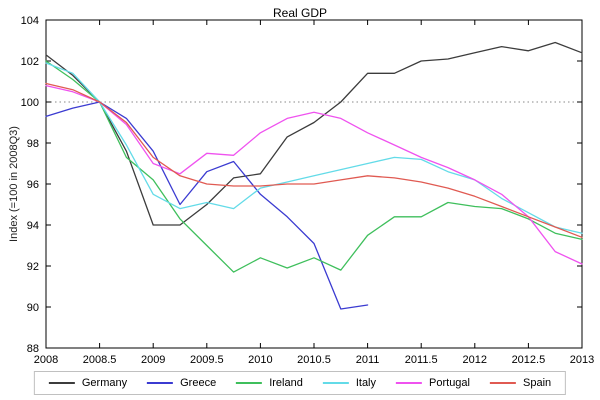 The height and width of the screenshot is (400, 600). What do you see at coordinates (33, 308) in the screenshot?
I see `svg-text: 90` at bounding box center [33, 308].